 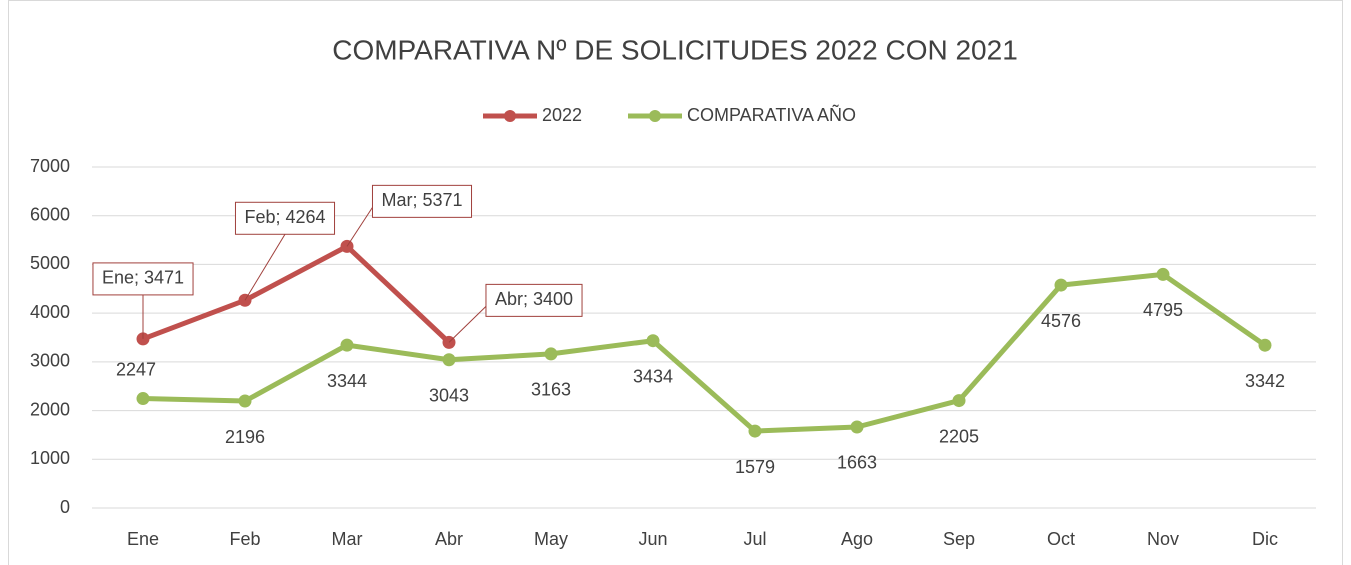 I want to click on x-tick-label: Mar, so click(x=347, y=539).